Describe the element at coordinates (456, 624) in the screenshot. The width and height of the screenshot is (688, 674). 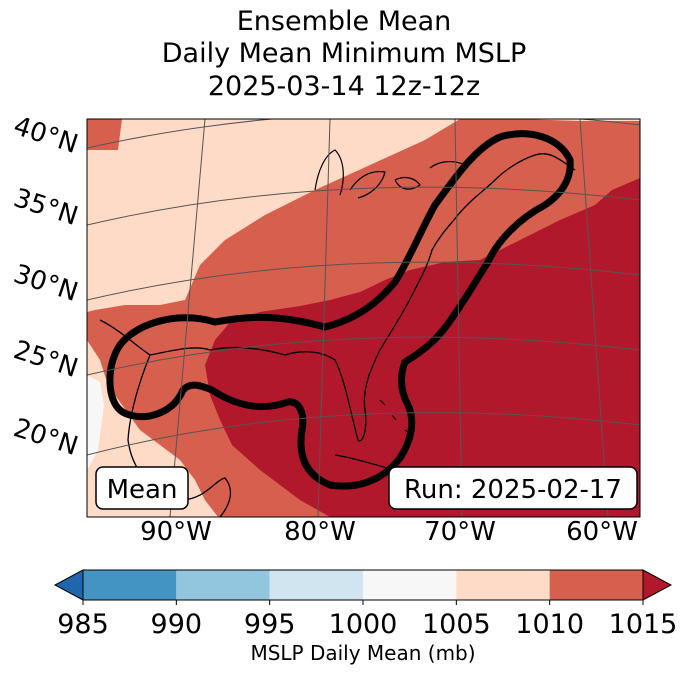
I see `colorbar-tick-label-1005: 1005` at that location.